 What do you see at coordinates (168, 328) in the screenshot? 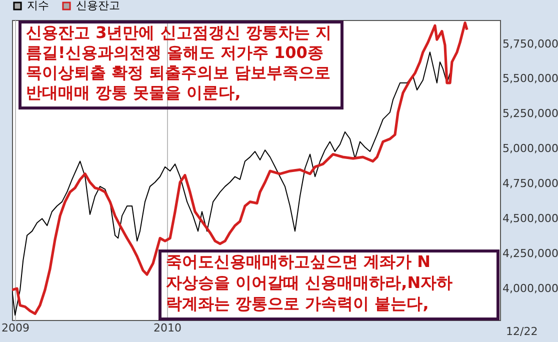
I see `x-tick-label: 2010` at bounding box center [168, 328].